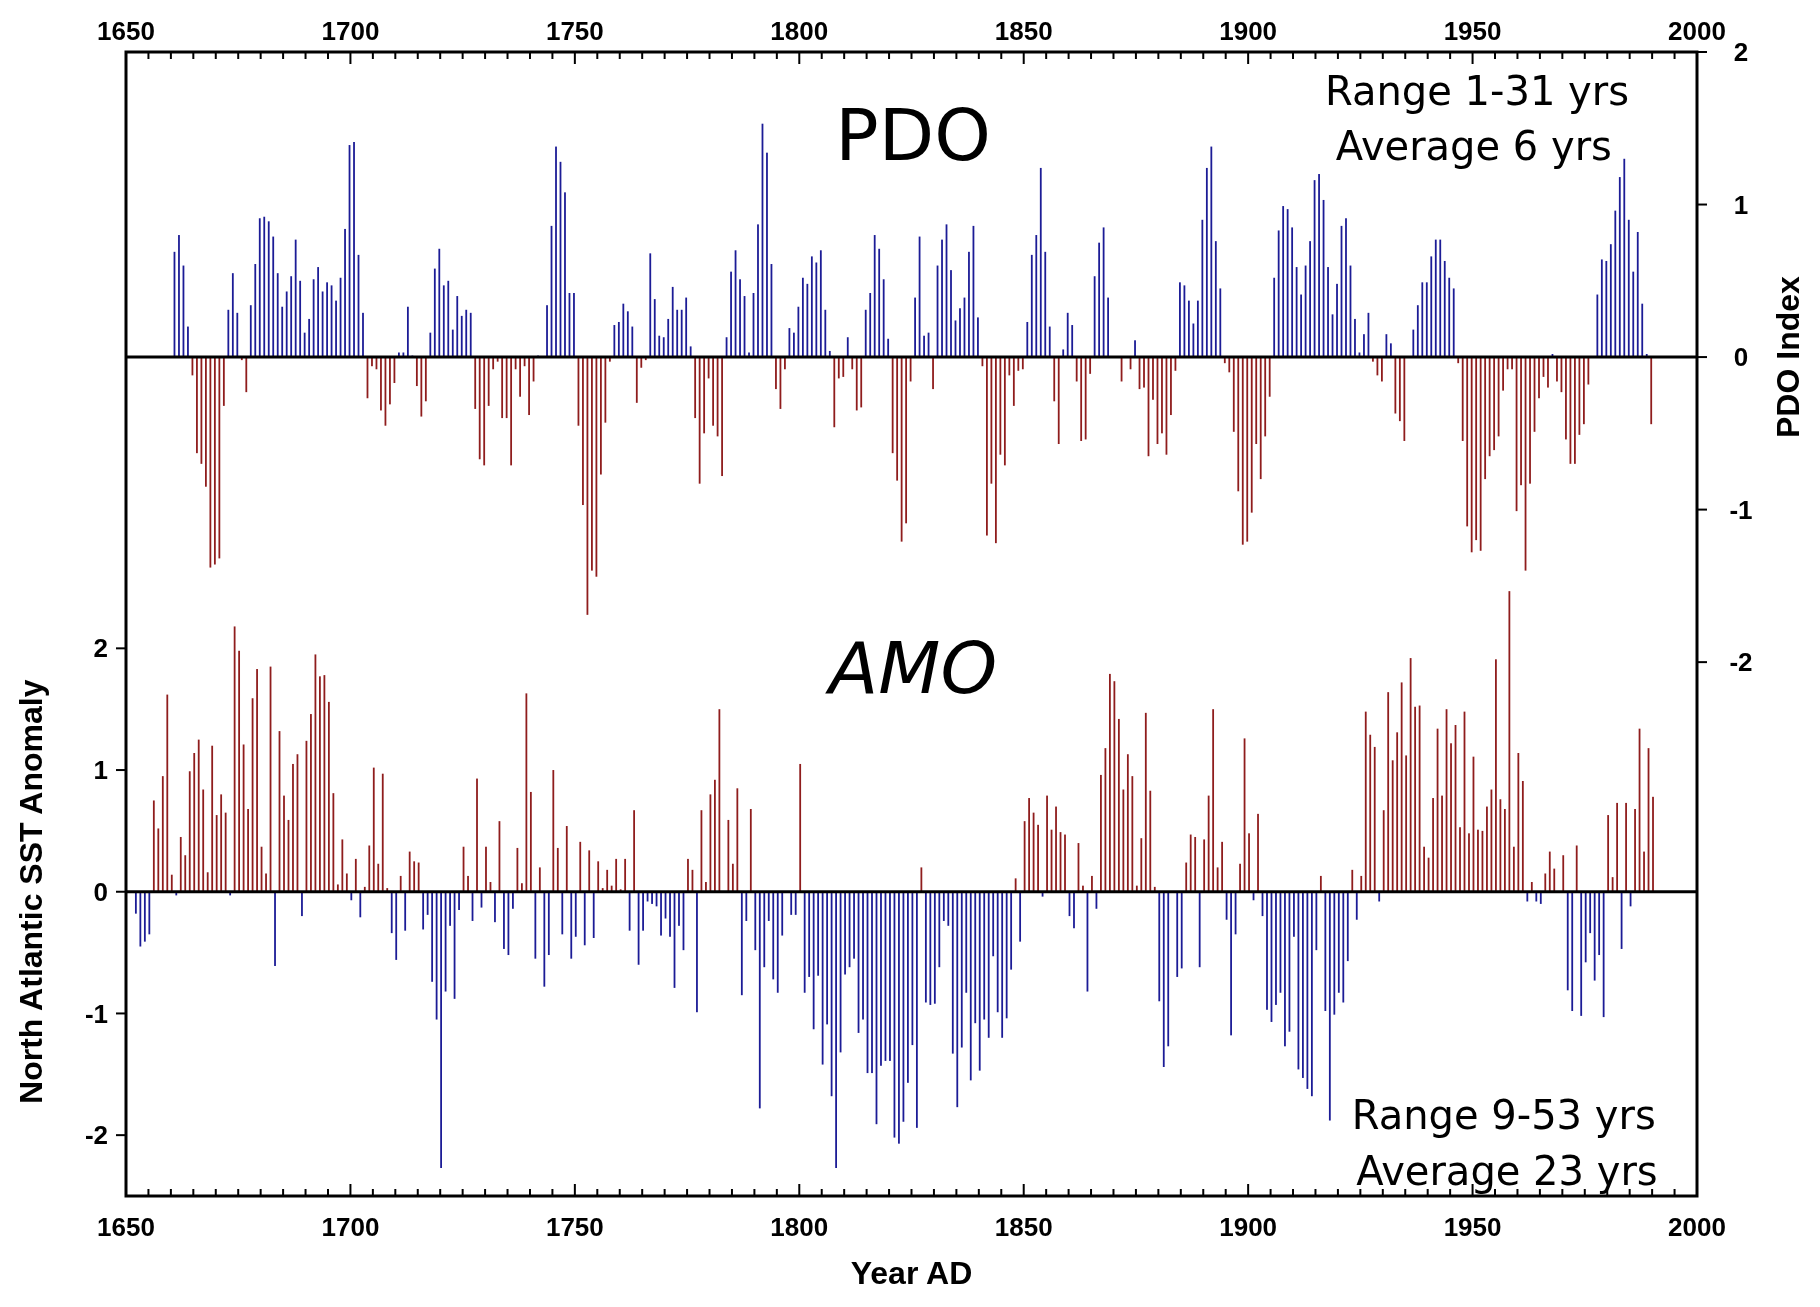 Image resolution: width=1820 pixels, height=1307 pixels. What do you see at coordinates (1503, 1114) in the screenshot?
I see `annotation: Range 9-53 yrs` at bounding box center [1503, 1114].